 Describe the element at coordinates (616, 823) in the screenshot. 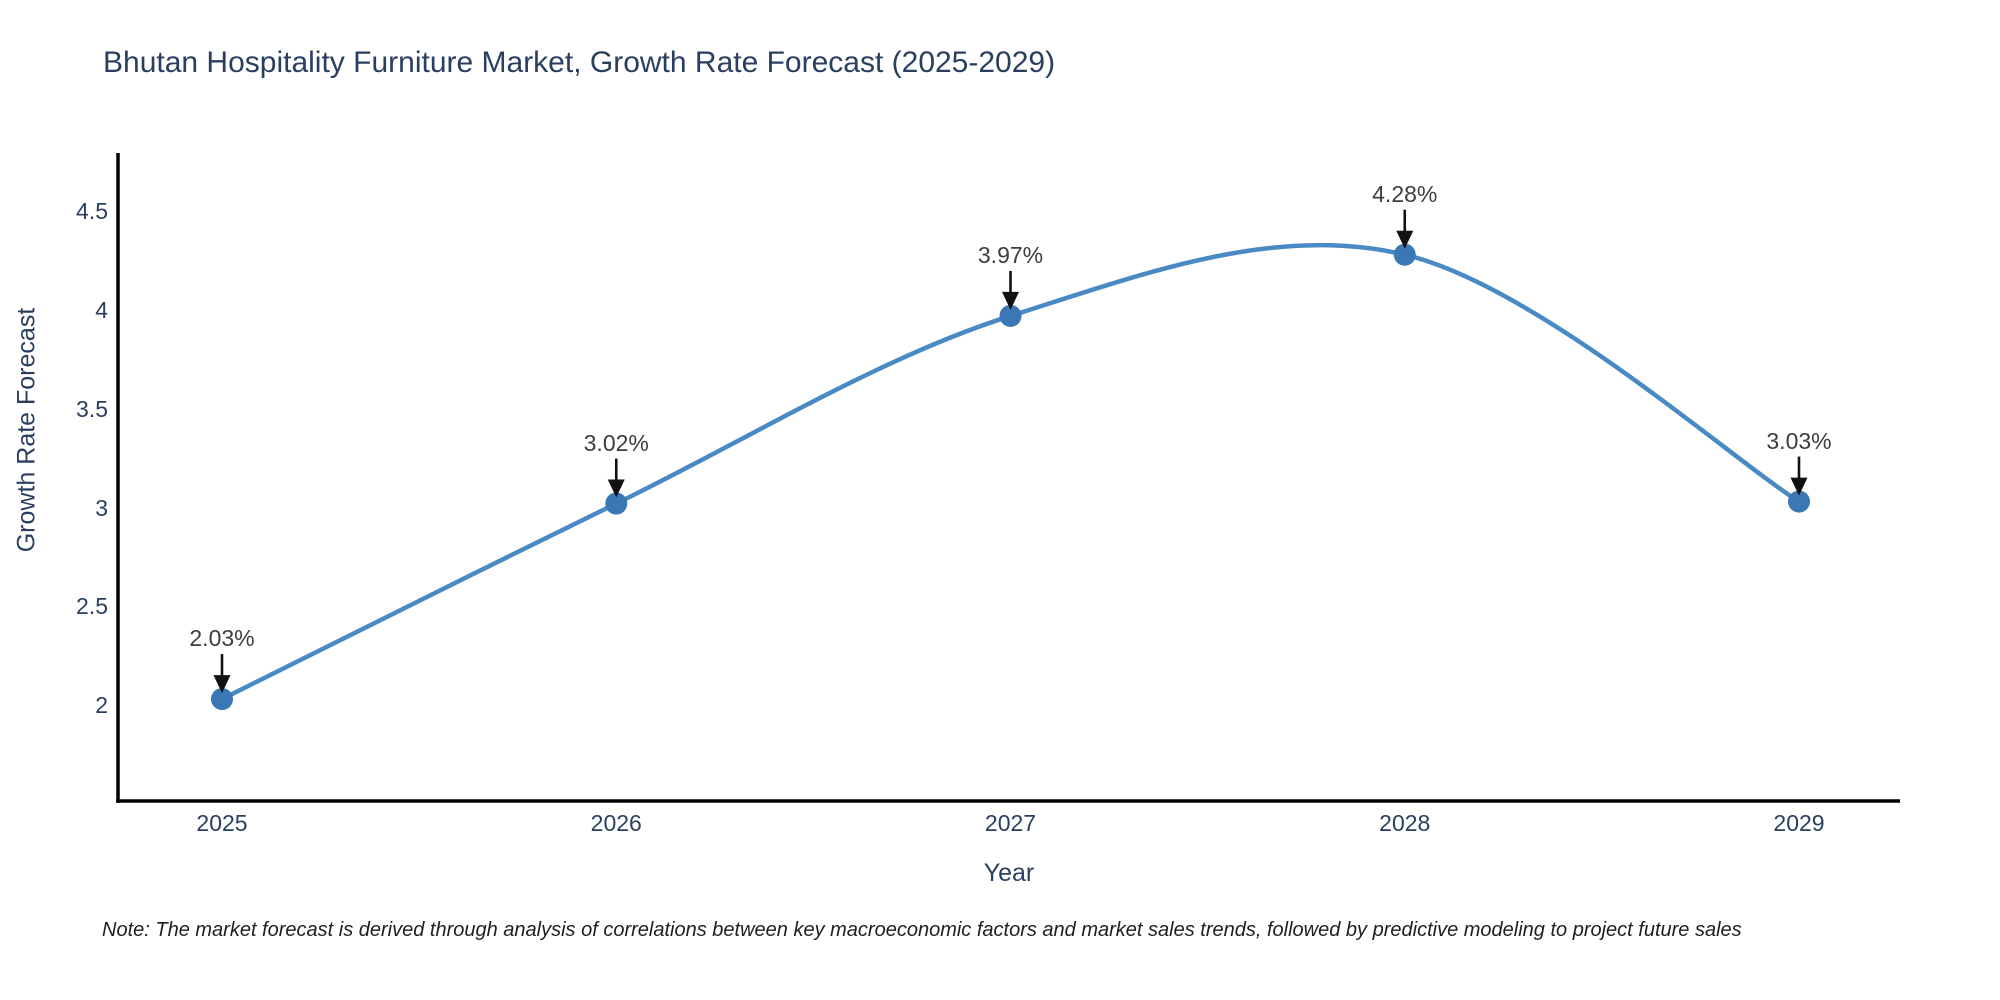

I see `x-tick-label: 2026` at that location.